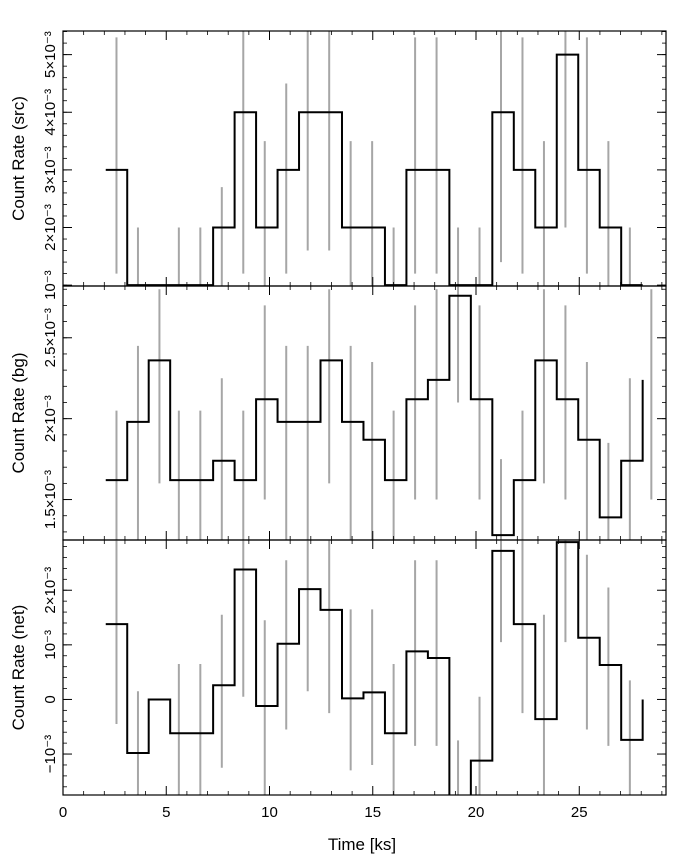  I want to click on ytick-label-bg-1: 2×10⁻³, so click(50, 418).